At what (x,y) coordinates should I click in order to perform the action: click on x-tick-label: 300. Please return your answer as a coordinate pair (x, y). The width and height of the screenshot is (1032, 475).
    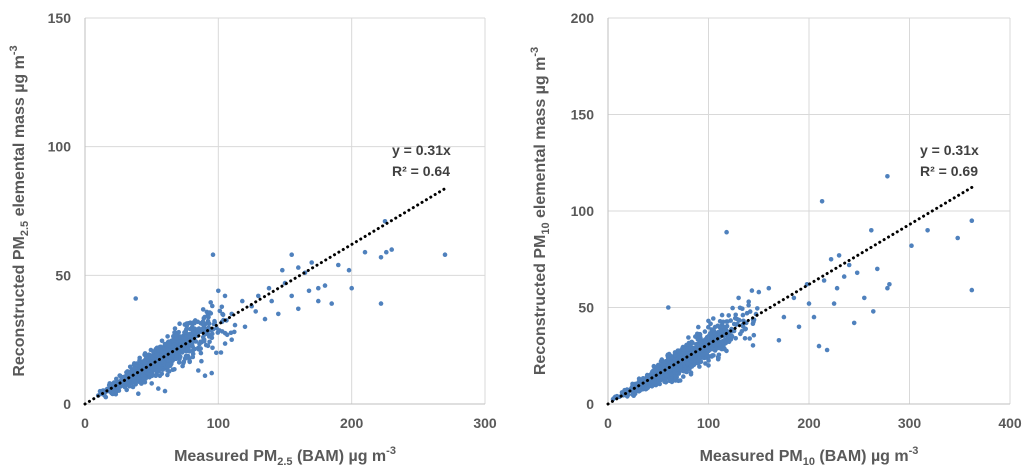
    Looking at the image, I should click on (910, 423).